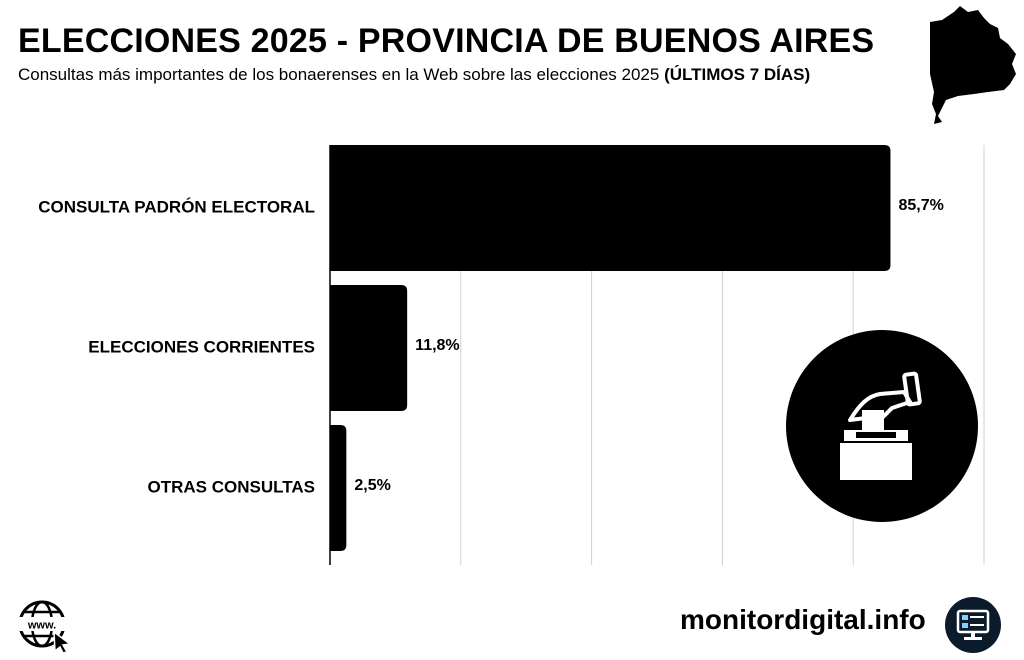 The width and height of the screenshot is (1024, 660). What do you see at coordinates (176, 206) in the screenshot?
I see `category-label: CONSULTA PADRÓN ELECTORAL` at bounding box center [176, 206].